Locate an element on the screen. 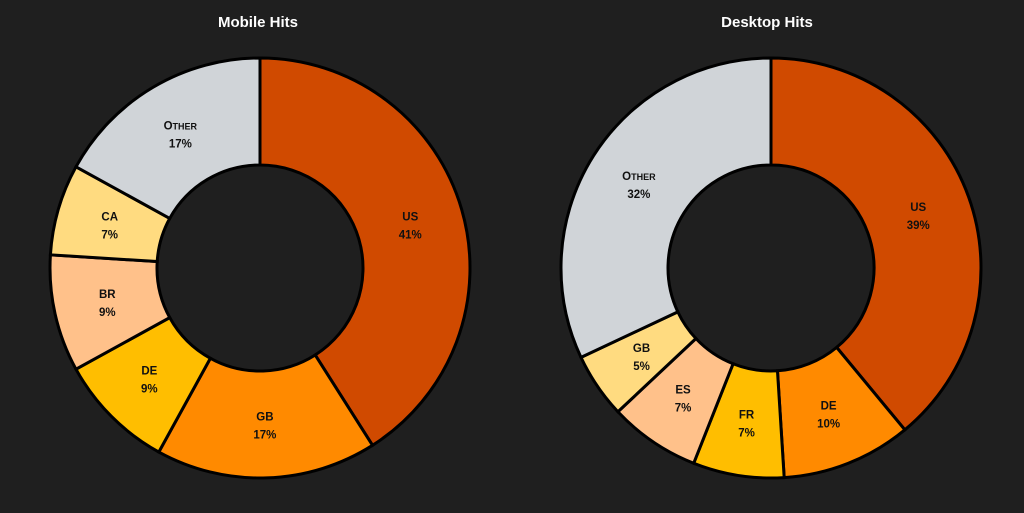 The height and width of the screenshot is (513, 1024). mobile-label-de: DE is located at coordinates (149, 372).